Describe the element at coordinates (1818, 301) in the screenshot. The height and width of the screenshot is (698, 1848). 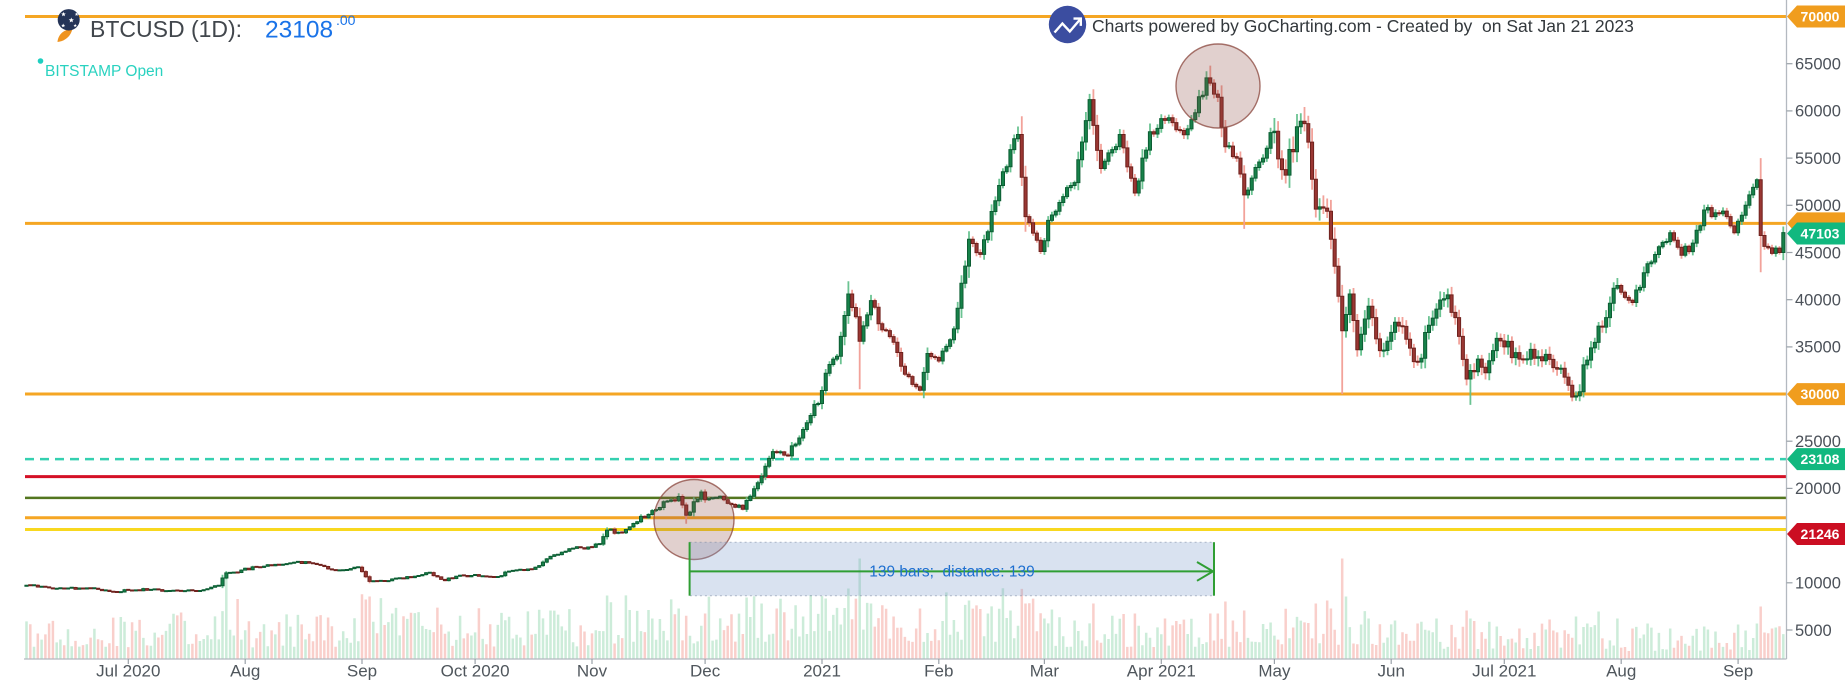
I see `svg-text: 40000` at that location.